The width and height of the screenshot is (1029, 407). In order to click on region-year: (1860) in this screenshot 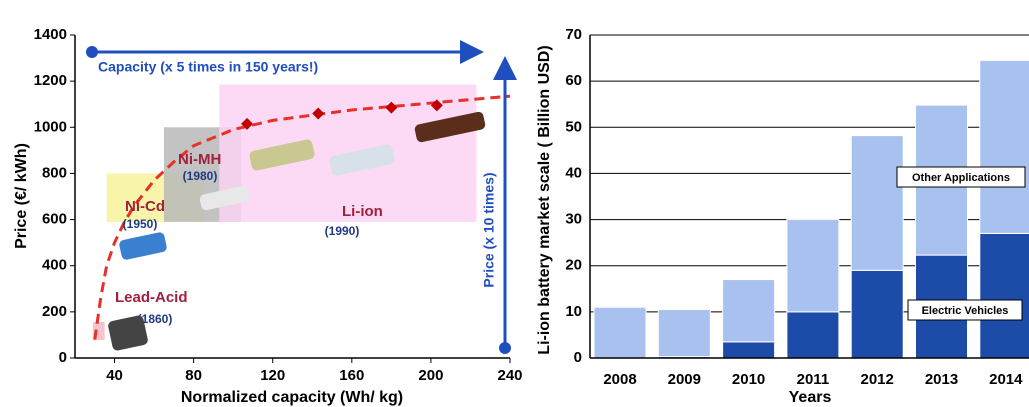, I will do `click(155, 319)`.